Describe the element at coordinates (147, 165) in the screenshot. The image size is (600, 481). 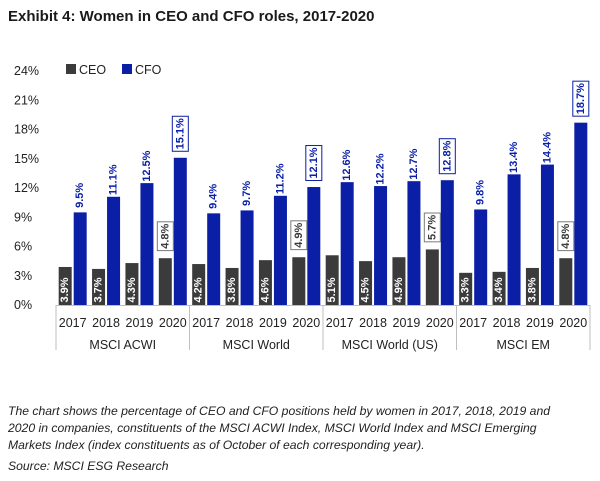
I see `data-label-cfo: 12.5%` at that location.